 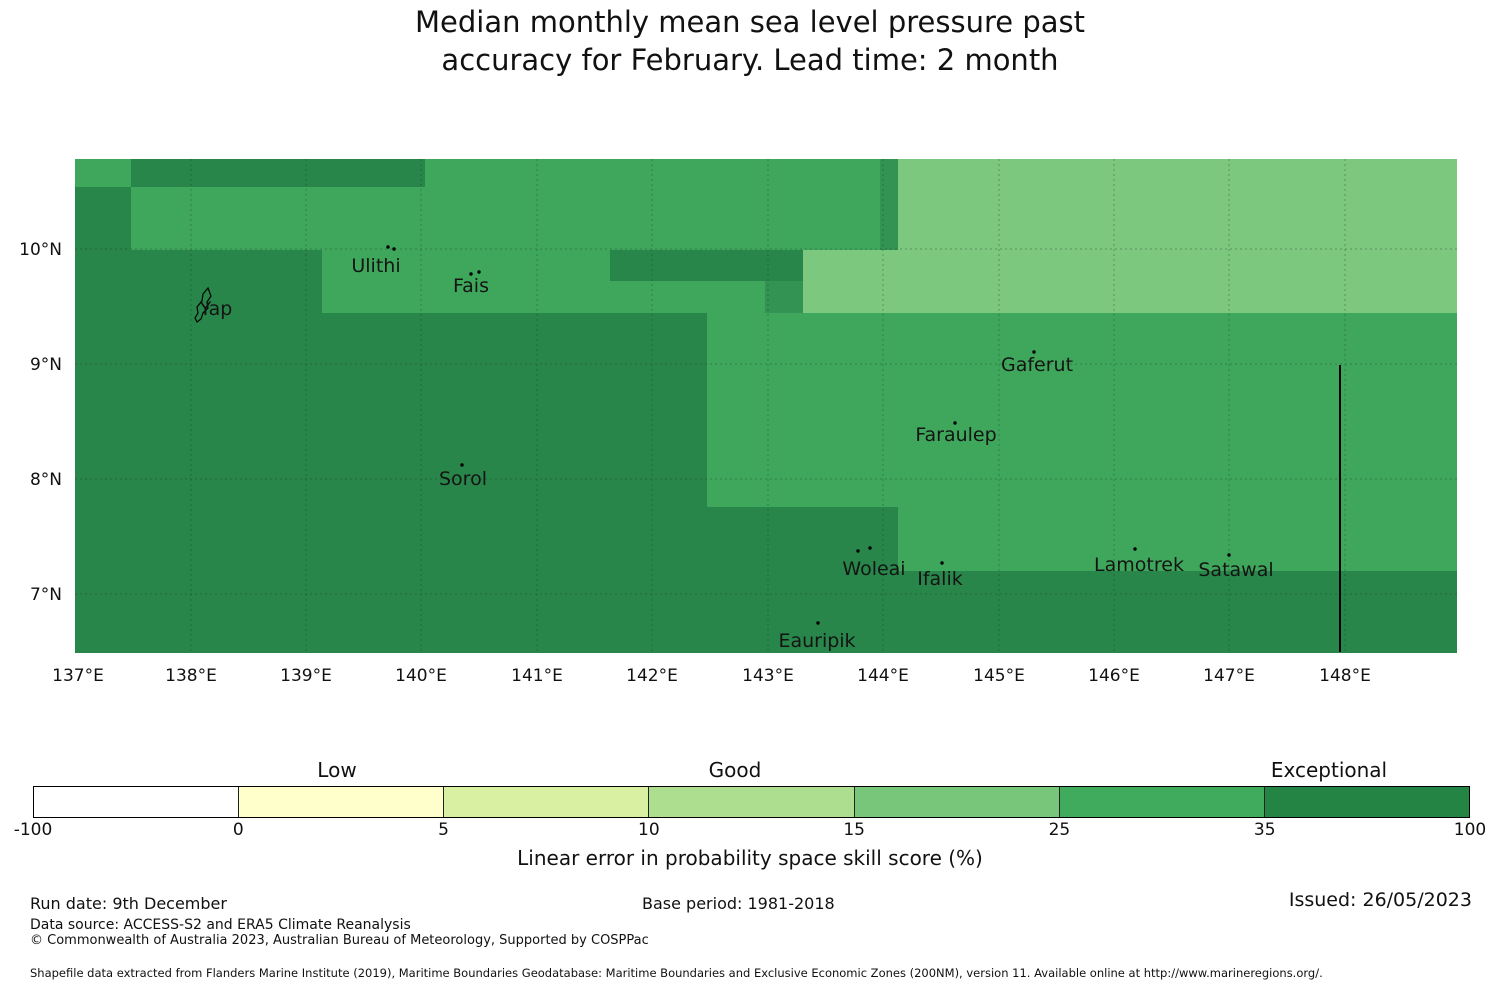 I want to click on colorbar-tick-35: 35, so click(x=1264, y=830).